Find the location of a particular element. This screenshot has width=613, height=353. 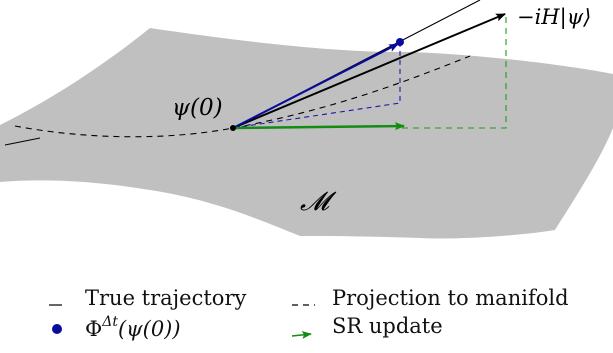

legend-green-arrow-icon is located at coordinates (301, 334).